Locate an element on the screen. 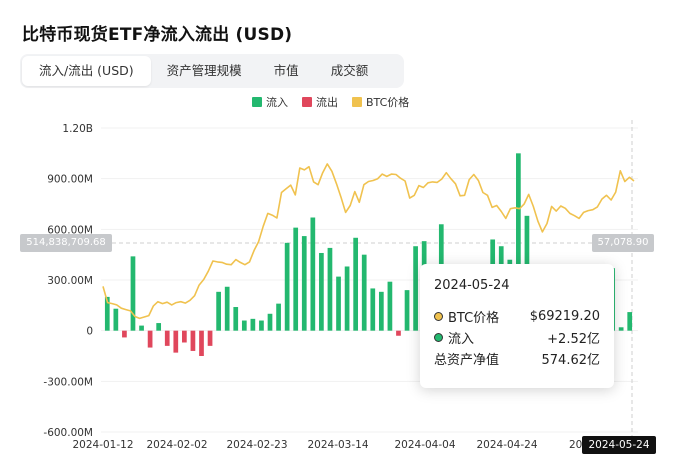 The height and width of the screenshot is (472, 680). legend-item-btc-price: BTC价格 is located at coordinates (380, 102).